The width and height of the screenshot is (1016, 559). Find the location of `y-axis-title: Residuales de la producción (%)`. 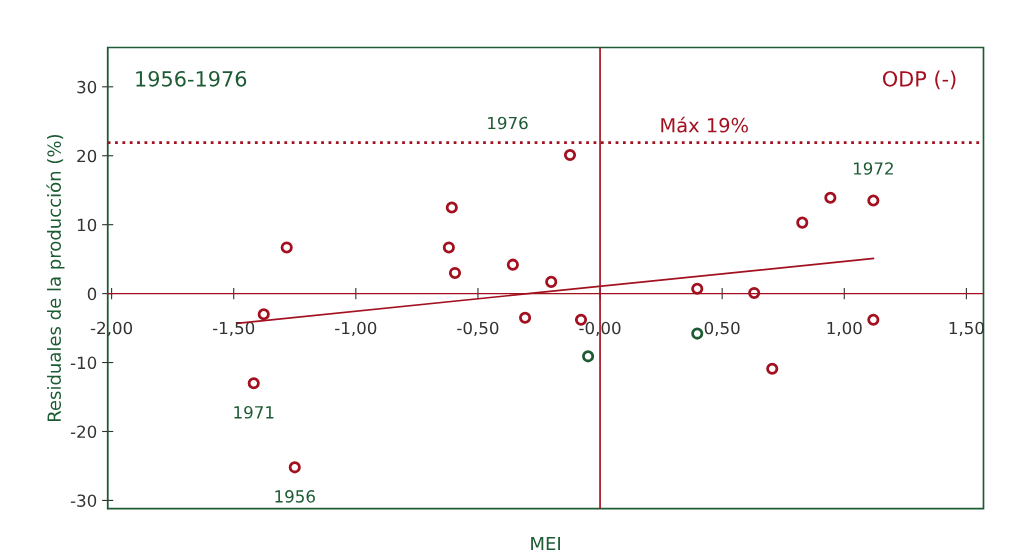

y-axis-title: Residuales de la producción (%) is located at coordinates (55, 278).